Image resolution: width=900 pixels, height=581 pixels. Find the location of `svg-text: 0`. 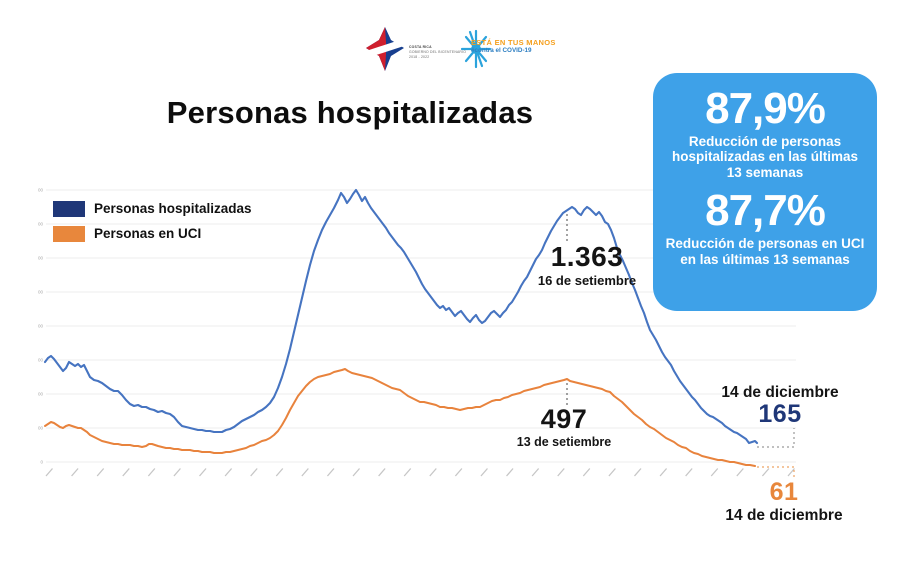

svg-text: 0 is located at coordinates (41, 462).